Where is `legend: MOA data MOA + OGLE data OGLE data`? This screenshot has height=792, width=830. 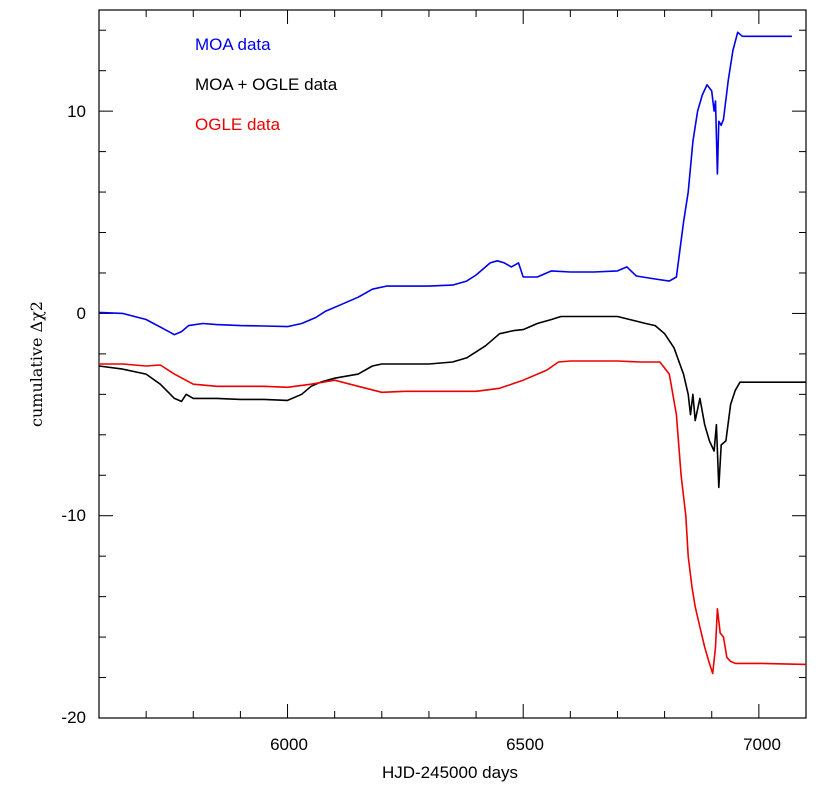 legend: MOA data MOA + OGLE data OGLE data is located at coordinates (266, 84).